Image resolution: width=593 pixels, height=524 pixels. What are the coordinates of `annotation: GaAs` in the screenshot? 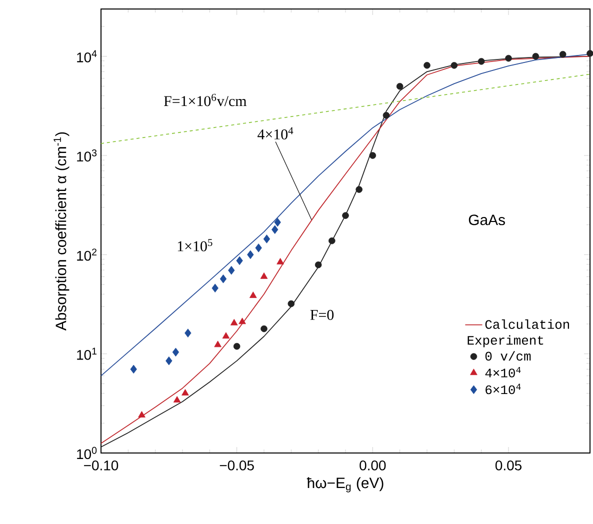 It's located at (486, 220).